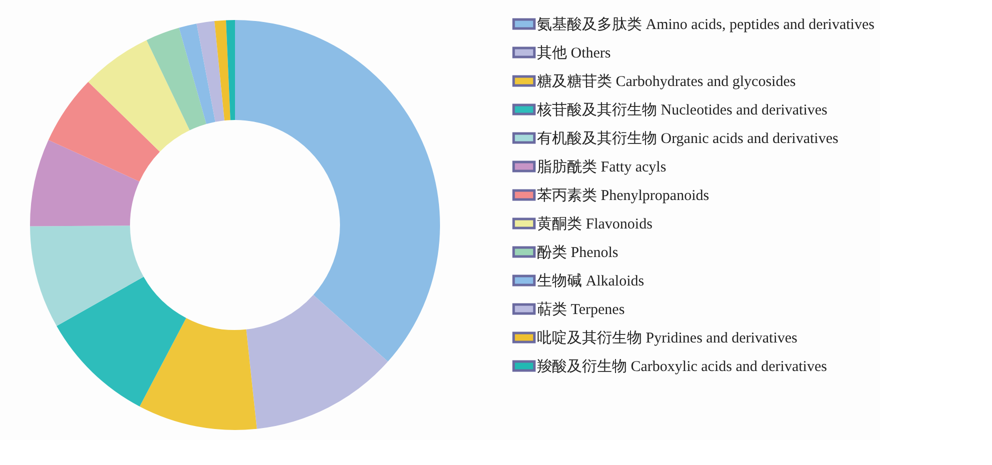 The width and height of the screenshot is (992, 465). Describe the element at coordinates (601, 167) in the screenshot. I see `legend-label: 脂肪酰类 Fatty acyls` at that location.